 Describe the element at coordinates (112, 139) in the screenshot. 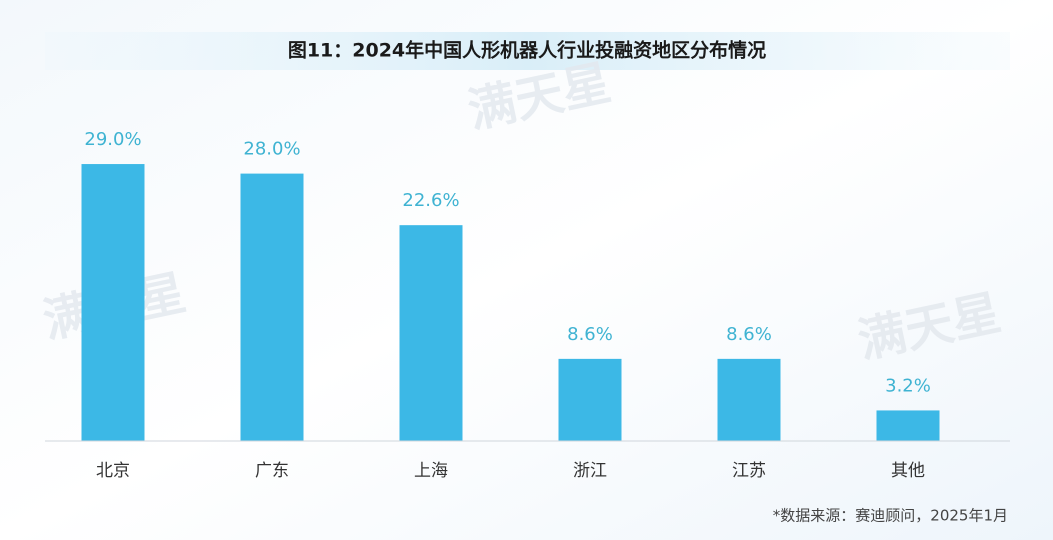

I see `value-label: 29.0%` at that location.